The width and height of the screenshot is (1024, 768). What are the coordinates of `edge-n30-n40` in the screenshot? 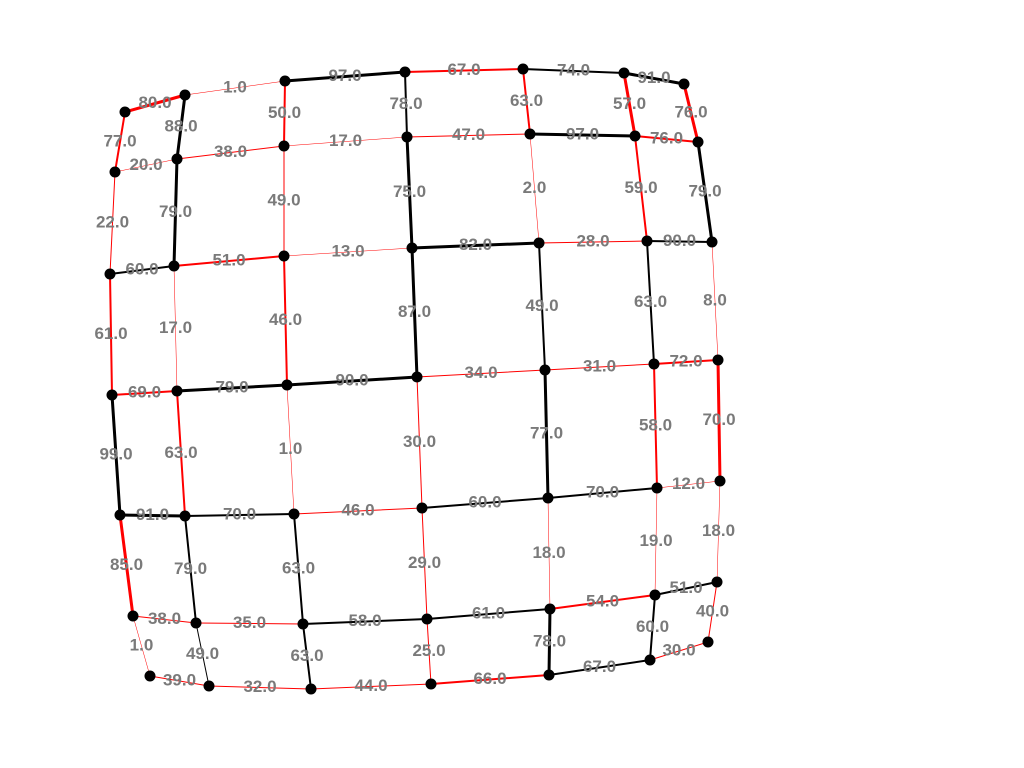 It's located at (116, 455).